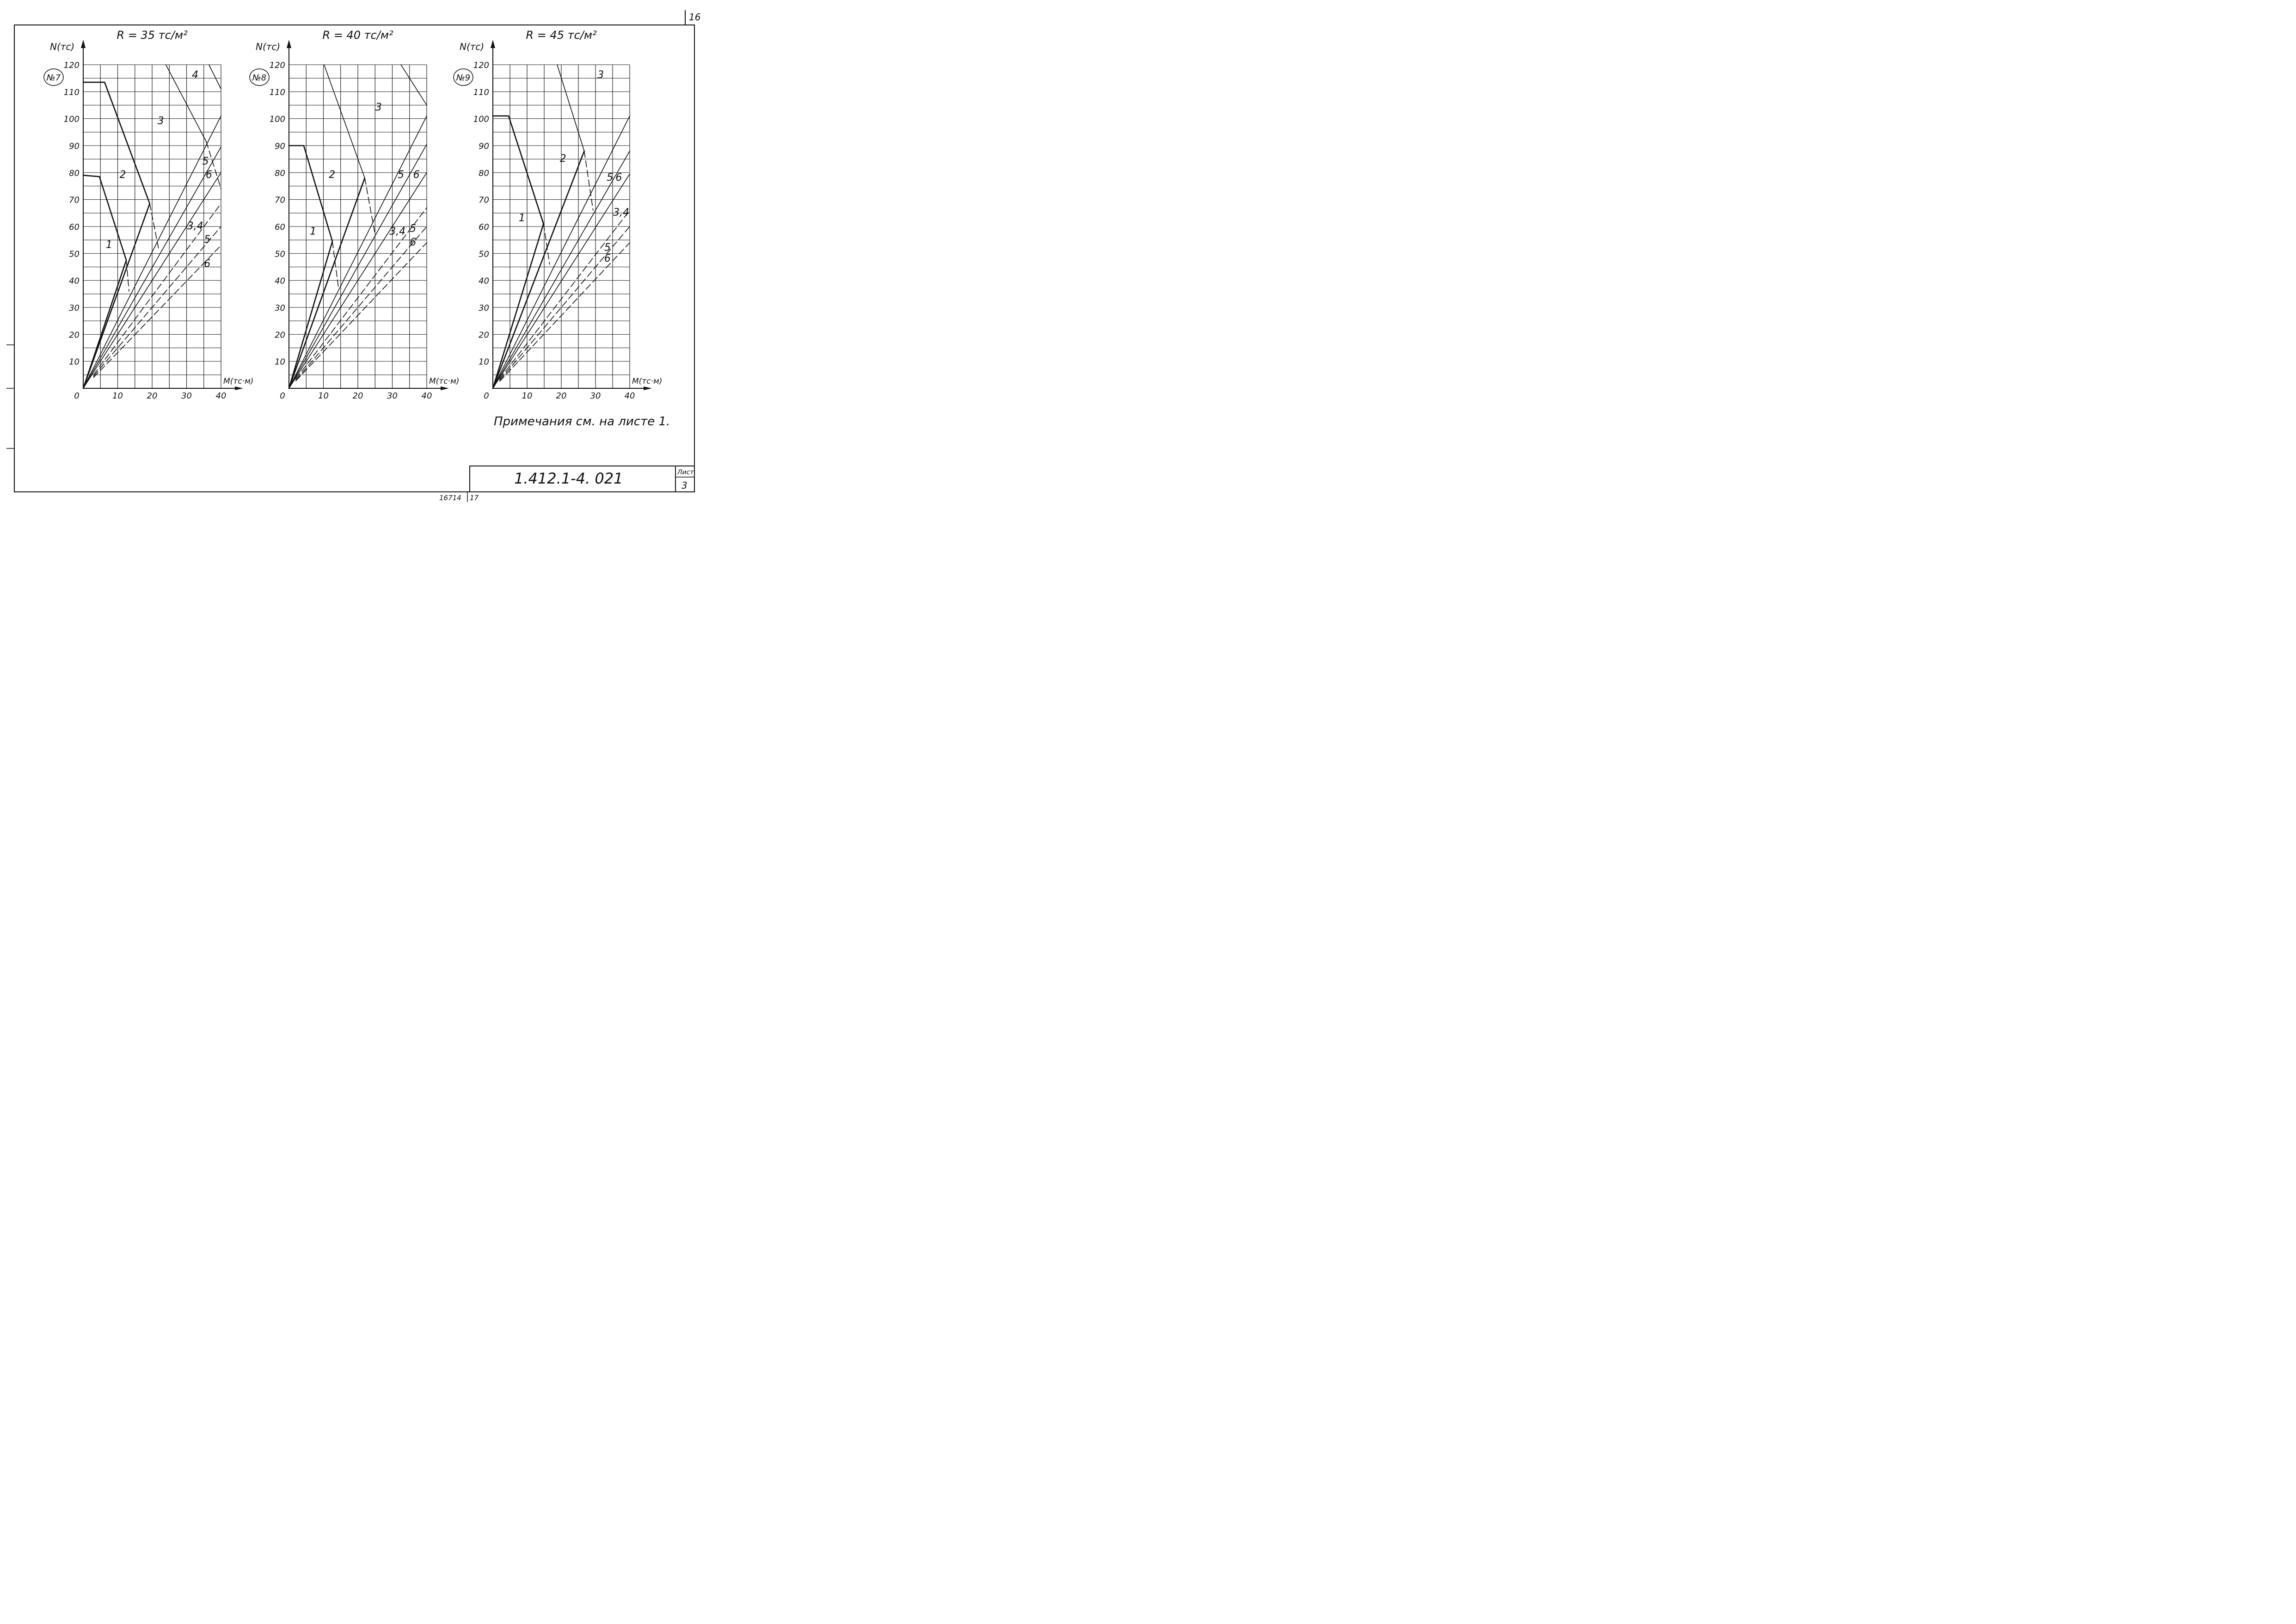  Describe the element at coordinates (450, 498) in the screenshot. I see `footer-left: 16714` at that location.